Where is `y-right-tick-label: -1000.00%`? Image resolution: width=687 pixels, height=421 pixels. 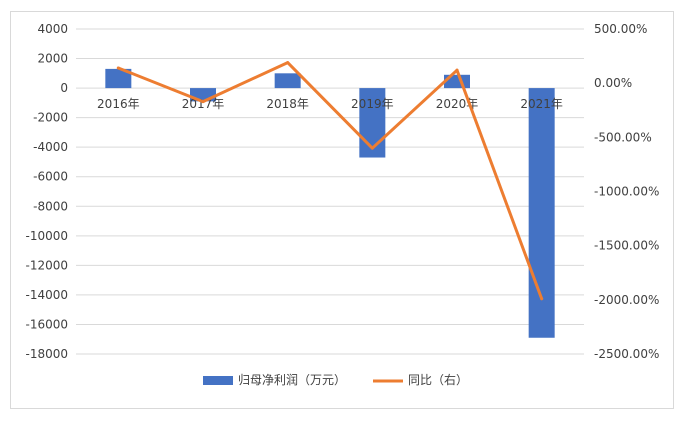
y-right-tick-label: -1000.00% is located at coordinates (626, 192).